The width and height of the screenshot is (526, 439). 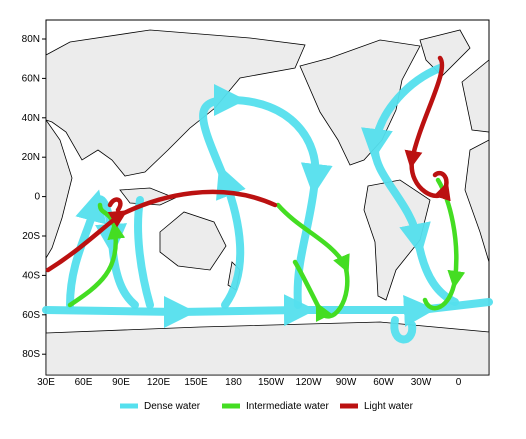 I want to click on legend-label: Light water, so click(x=389, y=406).